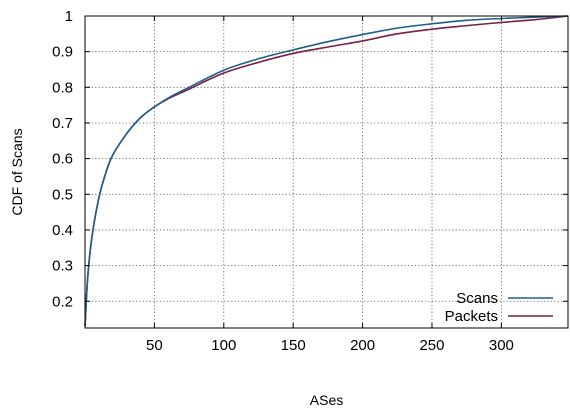 The height and width of the screenshot is (412, 570). What do you see at coordinates (62, 301) in the screenshot?
I see `y-tick-label: 0.2` at bounding box center [62, 301].